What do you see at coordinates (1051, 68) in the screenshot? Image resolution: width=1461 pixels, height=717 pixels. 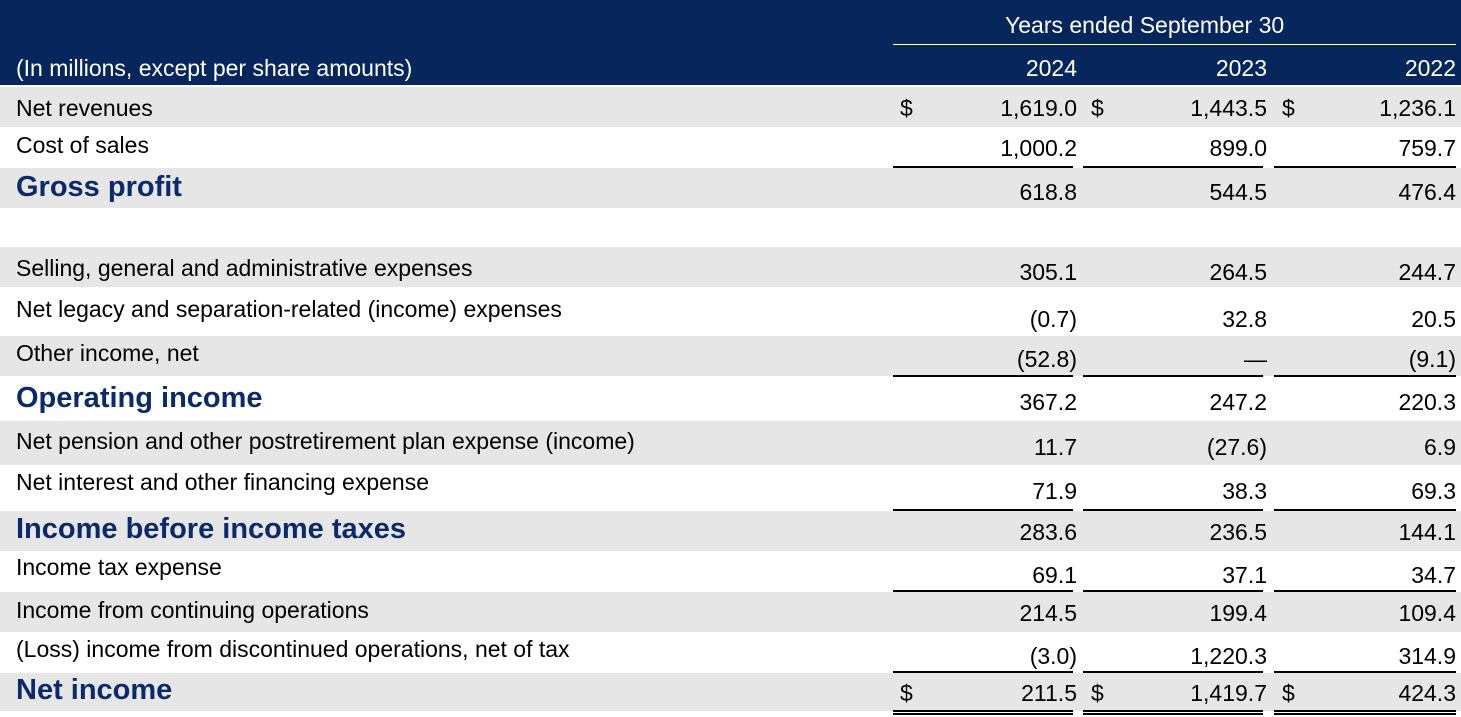 I see `year-2024-header: 2024` at bounding box center [1051, 68].